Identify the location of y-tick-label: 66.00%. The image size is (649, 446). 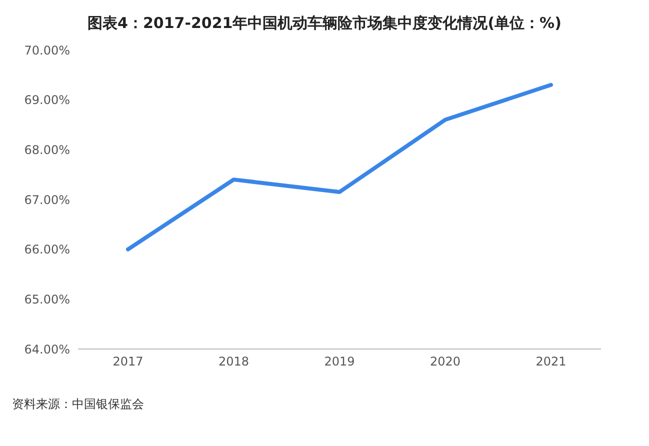
(47, 249).